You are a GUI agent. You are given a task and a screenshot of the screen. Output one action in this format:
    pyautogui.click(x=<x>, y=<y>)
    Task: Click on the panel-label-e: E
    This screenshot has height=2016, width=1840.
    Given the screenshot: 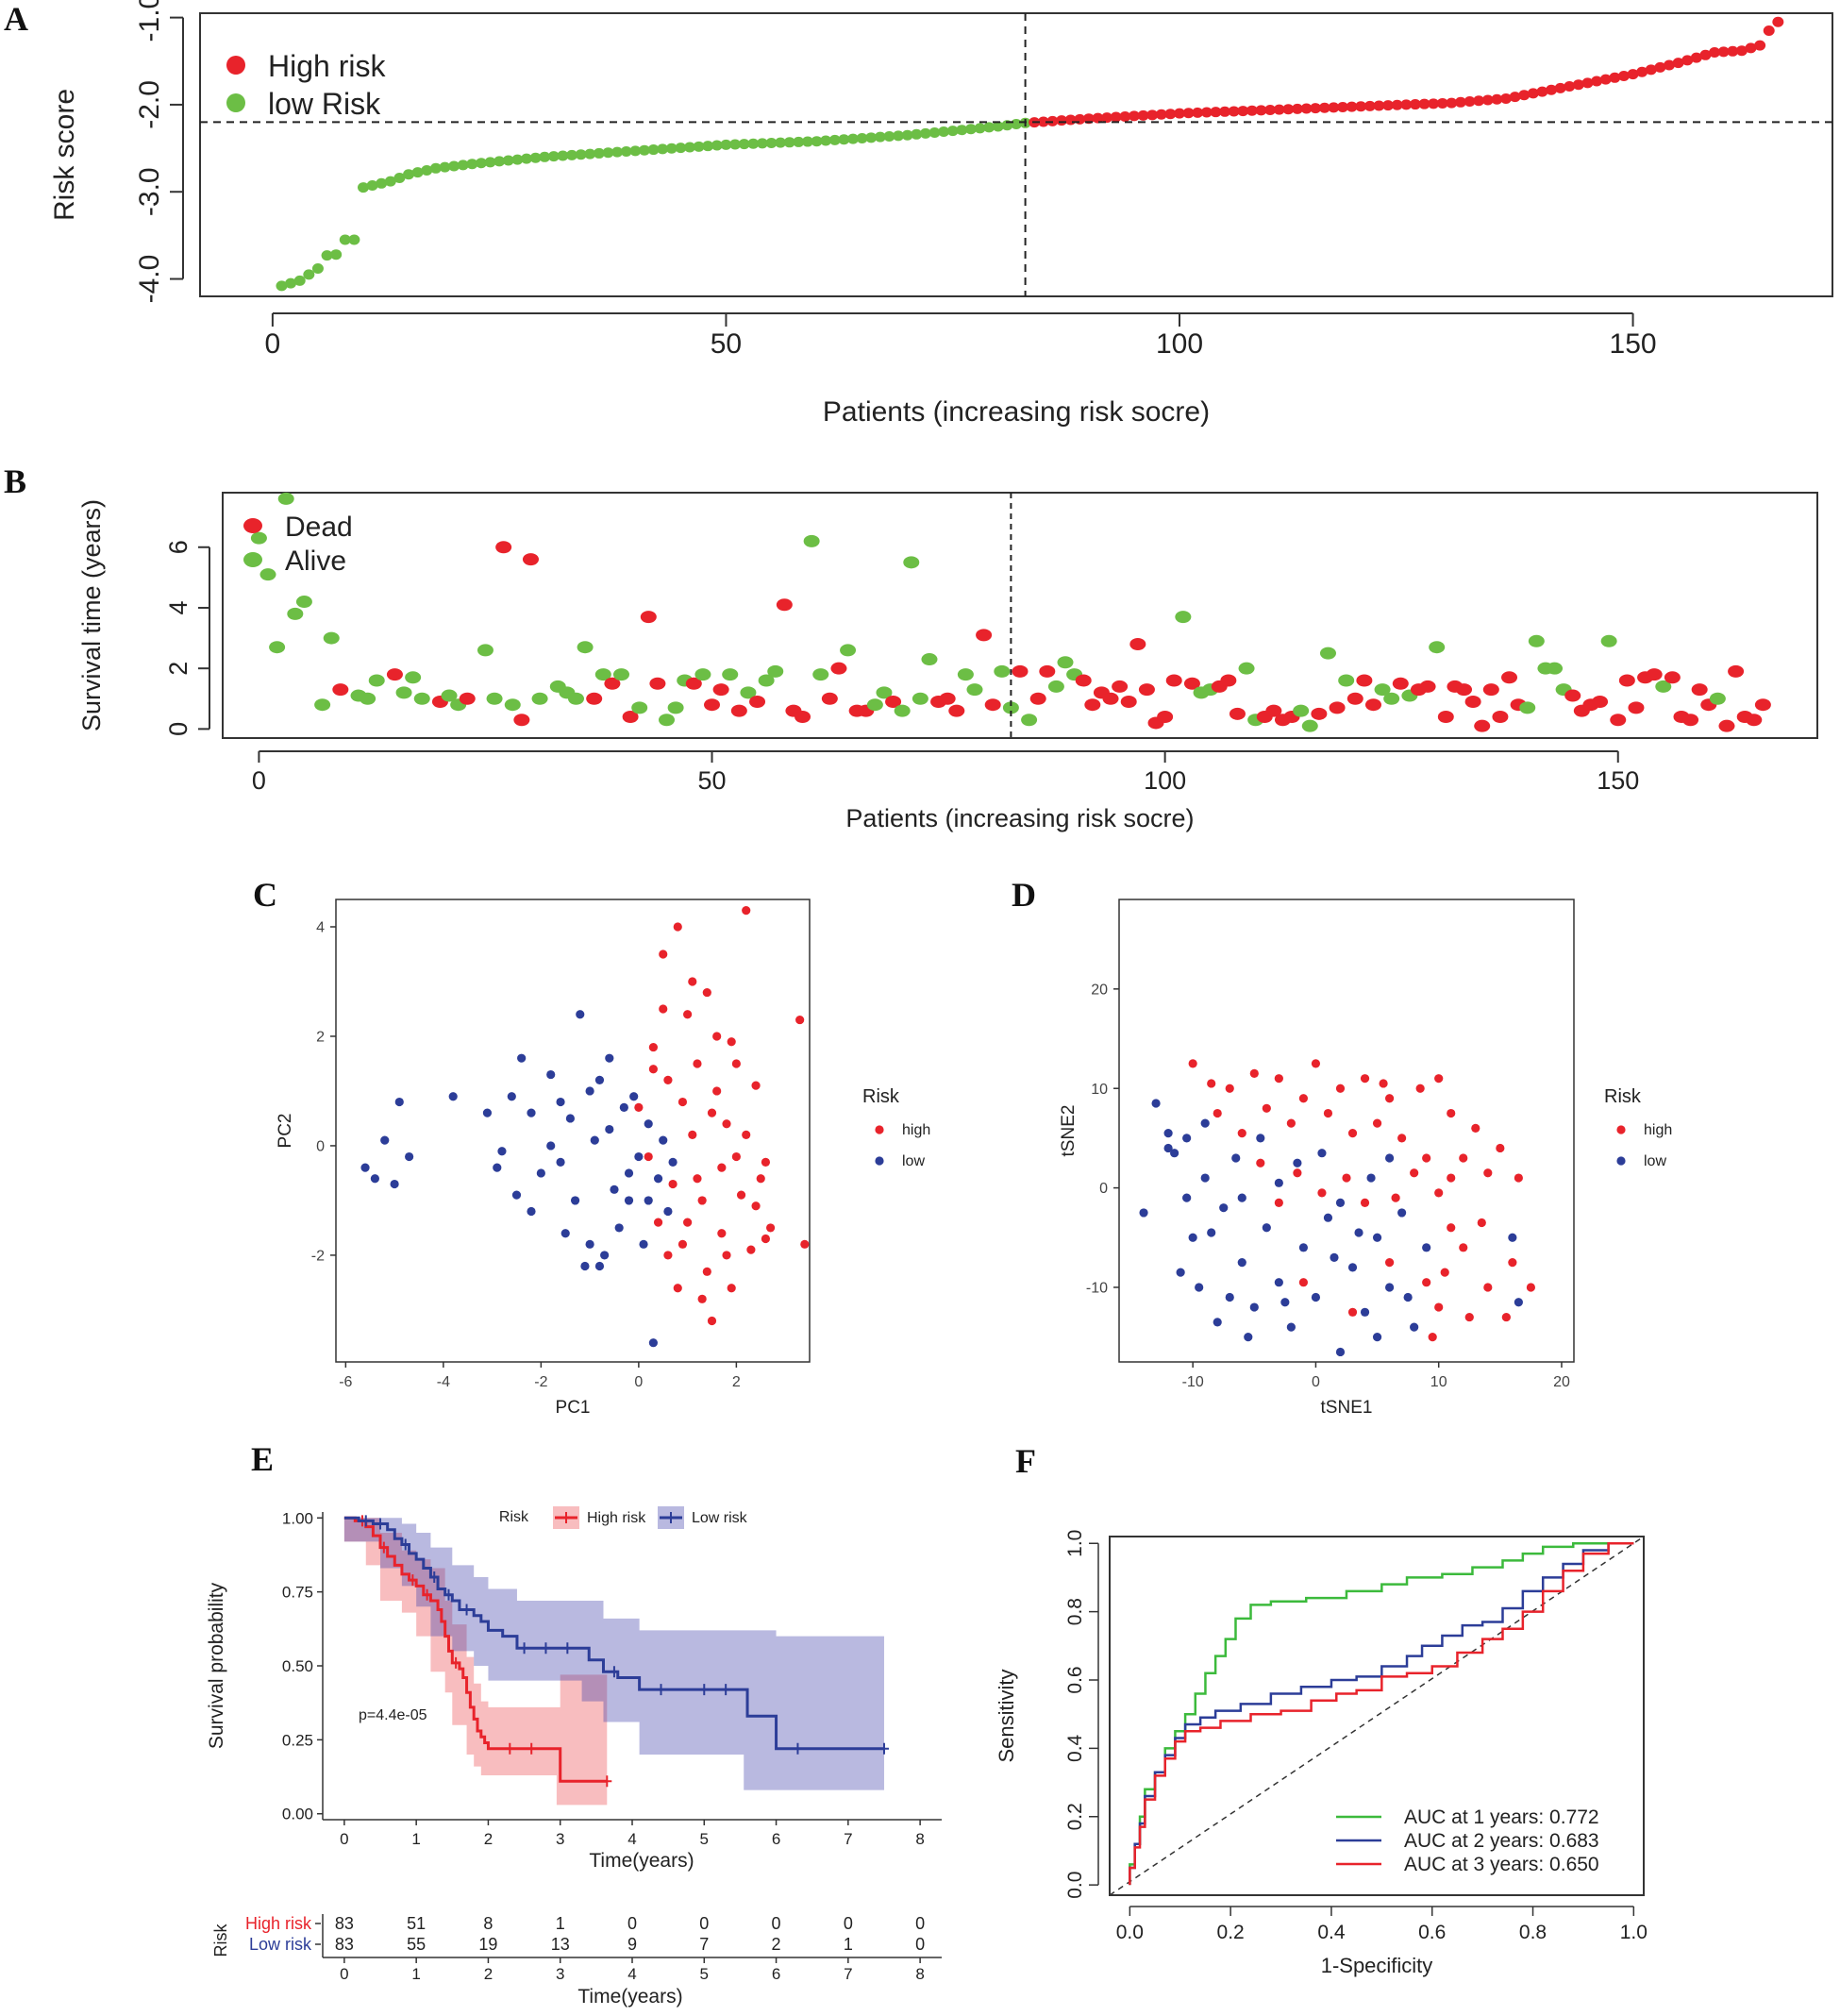 What is the action you would take?
    pyautogui.click(x=262, y=1459)
    